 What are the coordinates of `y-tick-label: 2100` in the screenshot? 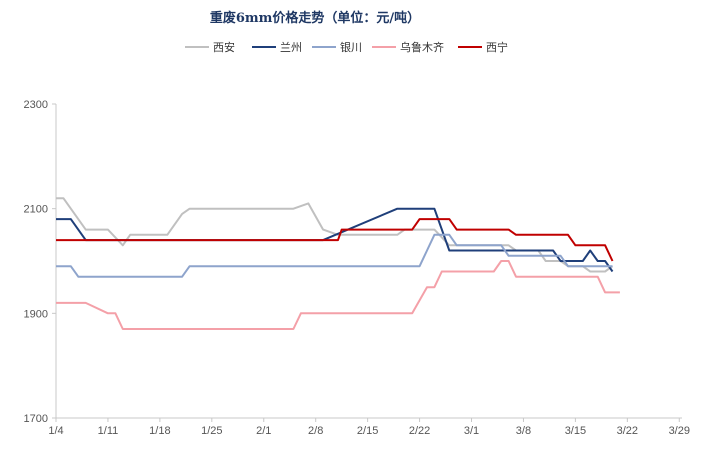 It's located at (36, 210).